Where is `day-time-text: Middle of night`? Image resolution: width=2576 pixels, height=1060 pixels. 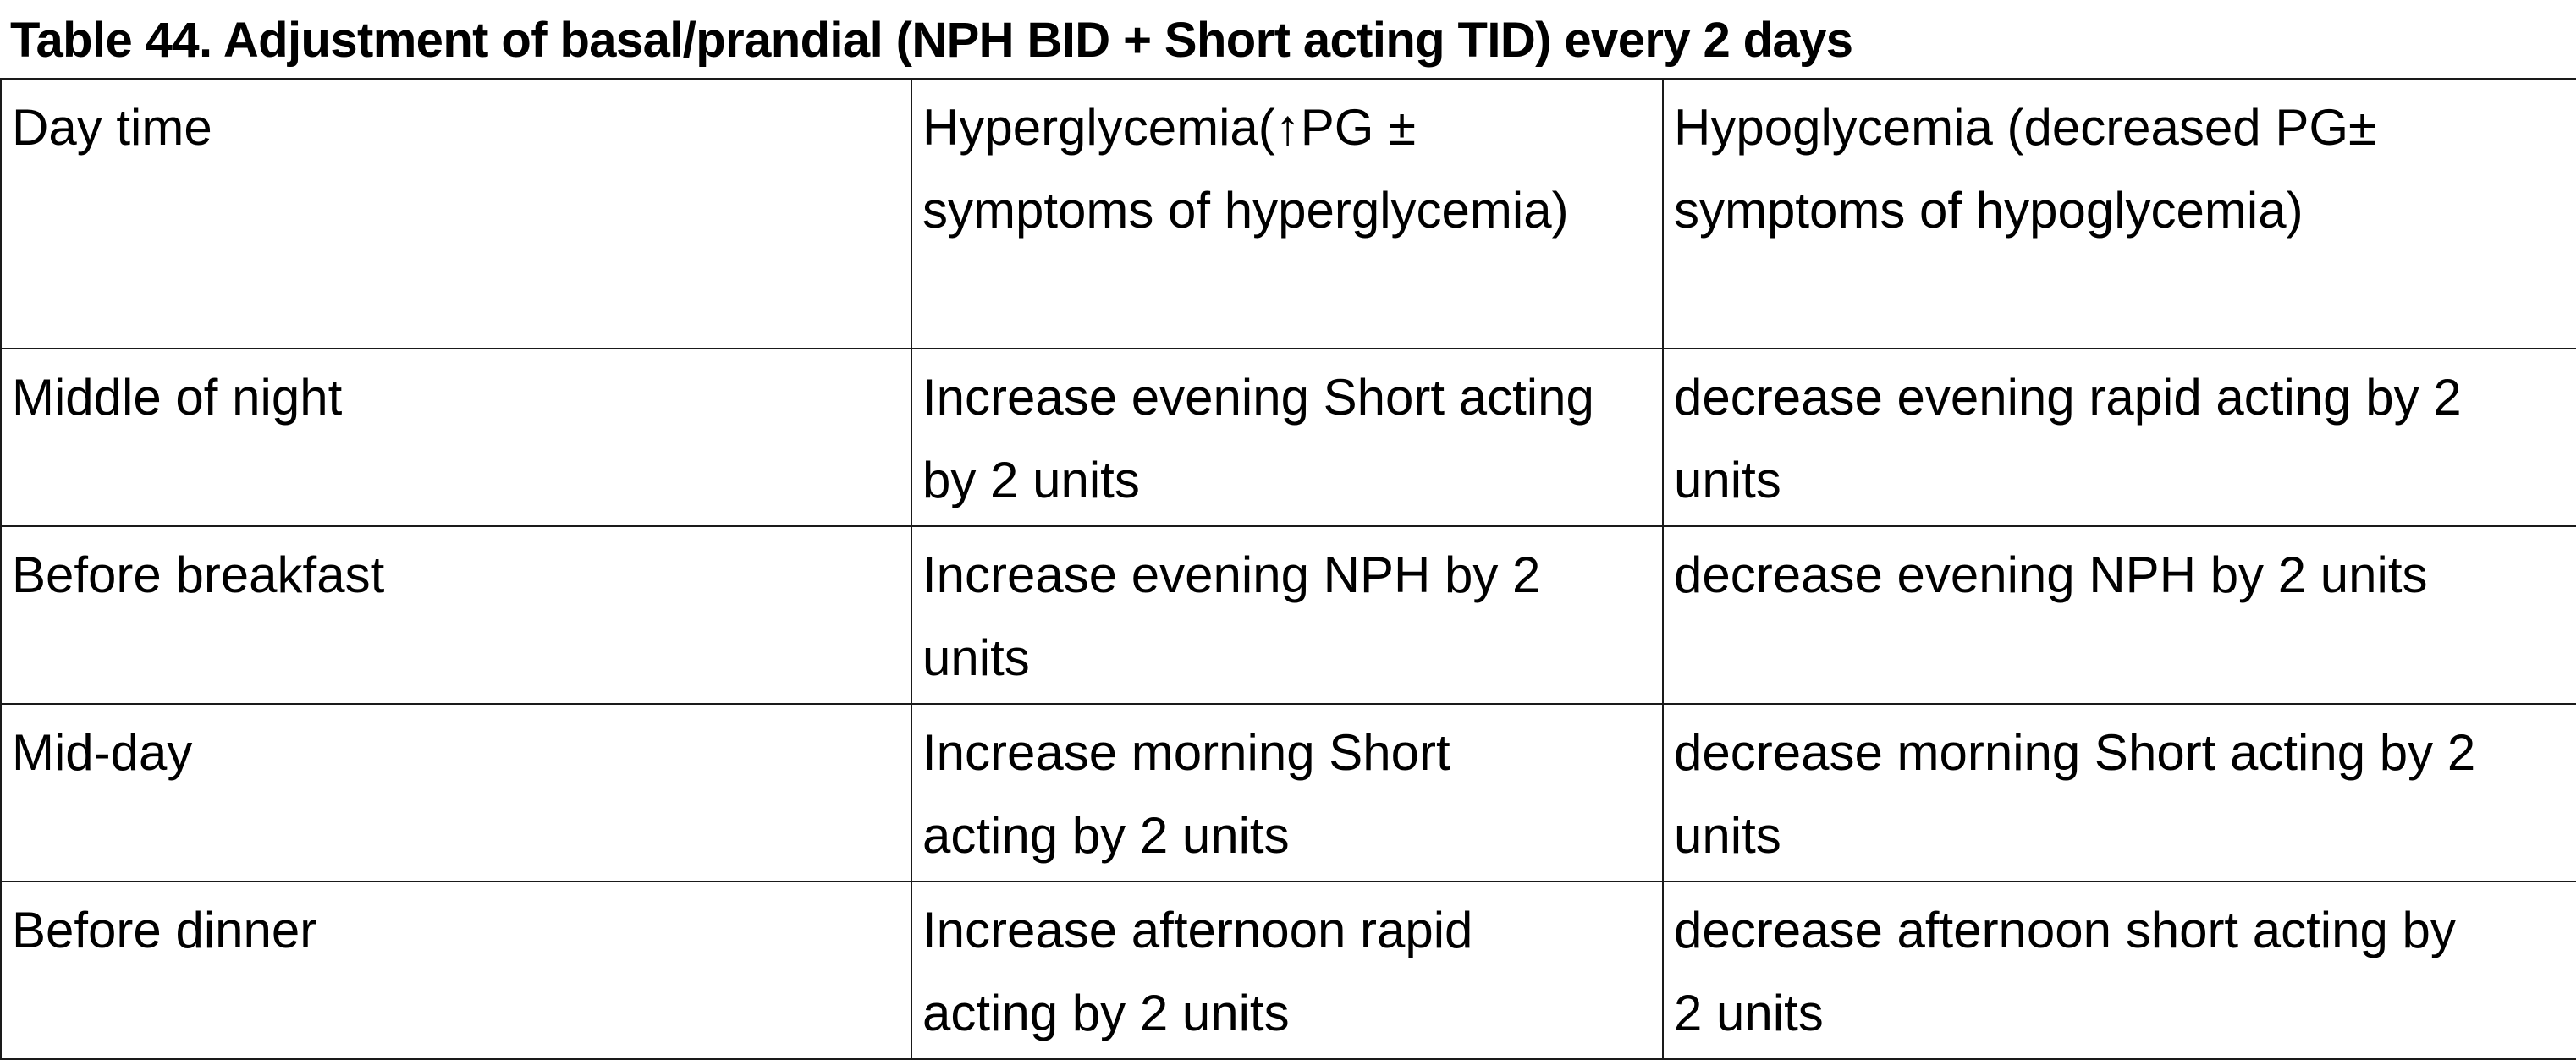
day-time-text: Middle of night is located at coordinates (177, 397).